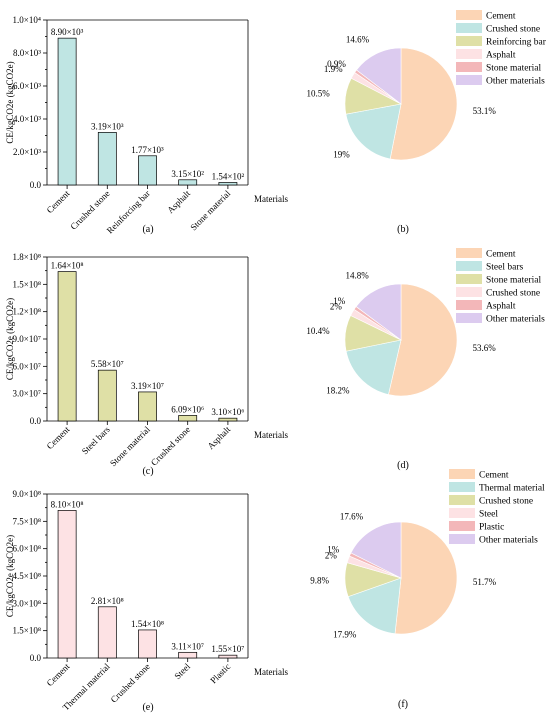  I want to click on pie-percent-label: 1.9%, so click(333, 69).